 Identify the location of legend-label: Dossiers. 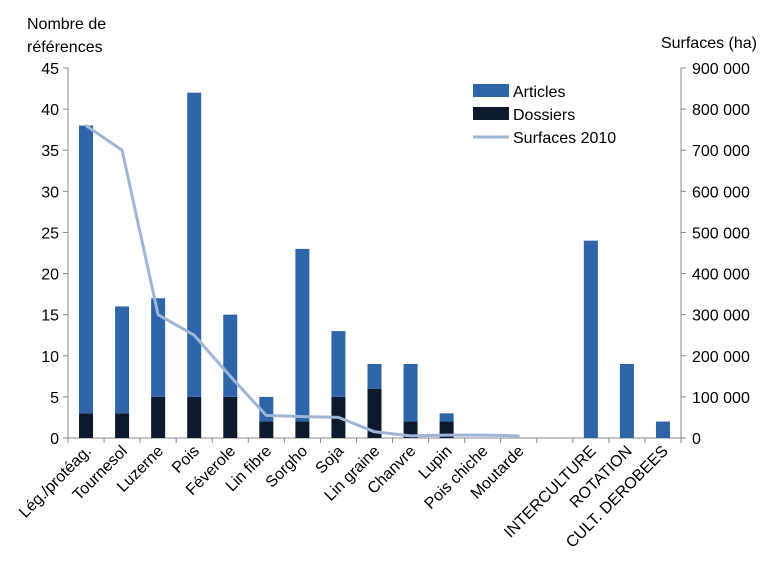
(544, 115).